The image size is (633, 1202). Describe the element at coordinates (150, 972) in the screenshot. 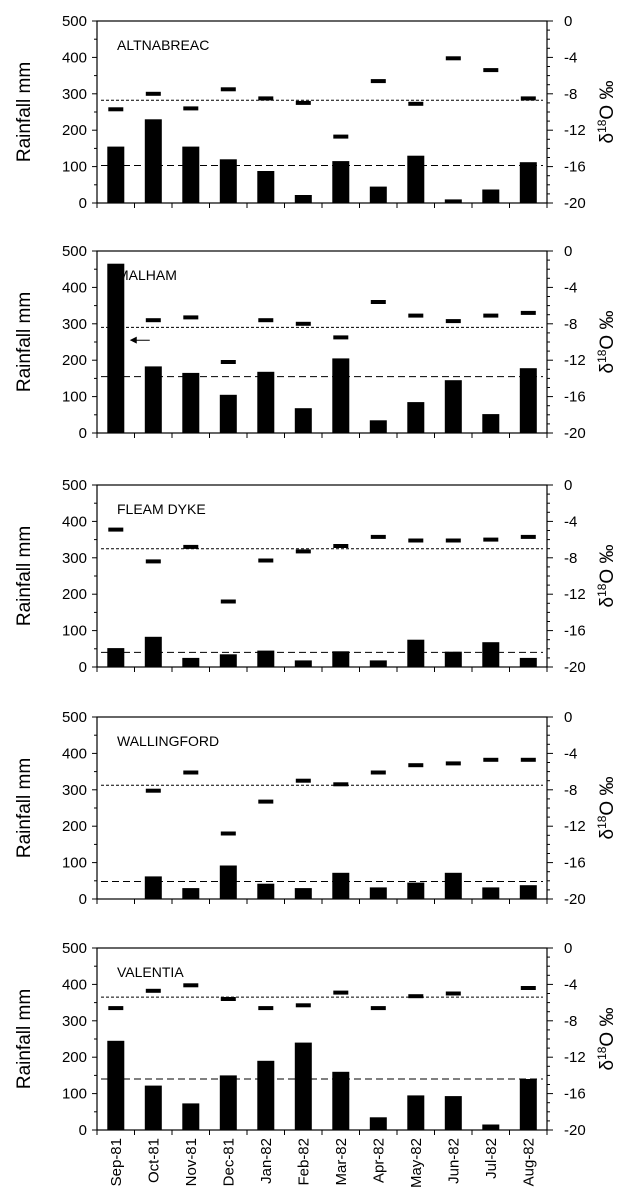

I see `station-label: VALENTIA` at that location.